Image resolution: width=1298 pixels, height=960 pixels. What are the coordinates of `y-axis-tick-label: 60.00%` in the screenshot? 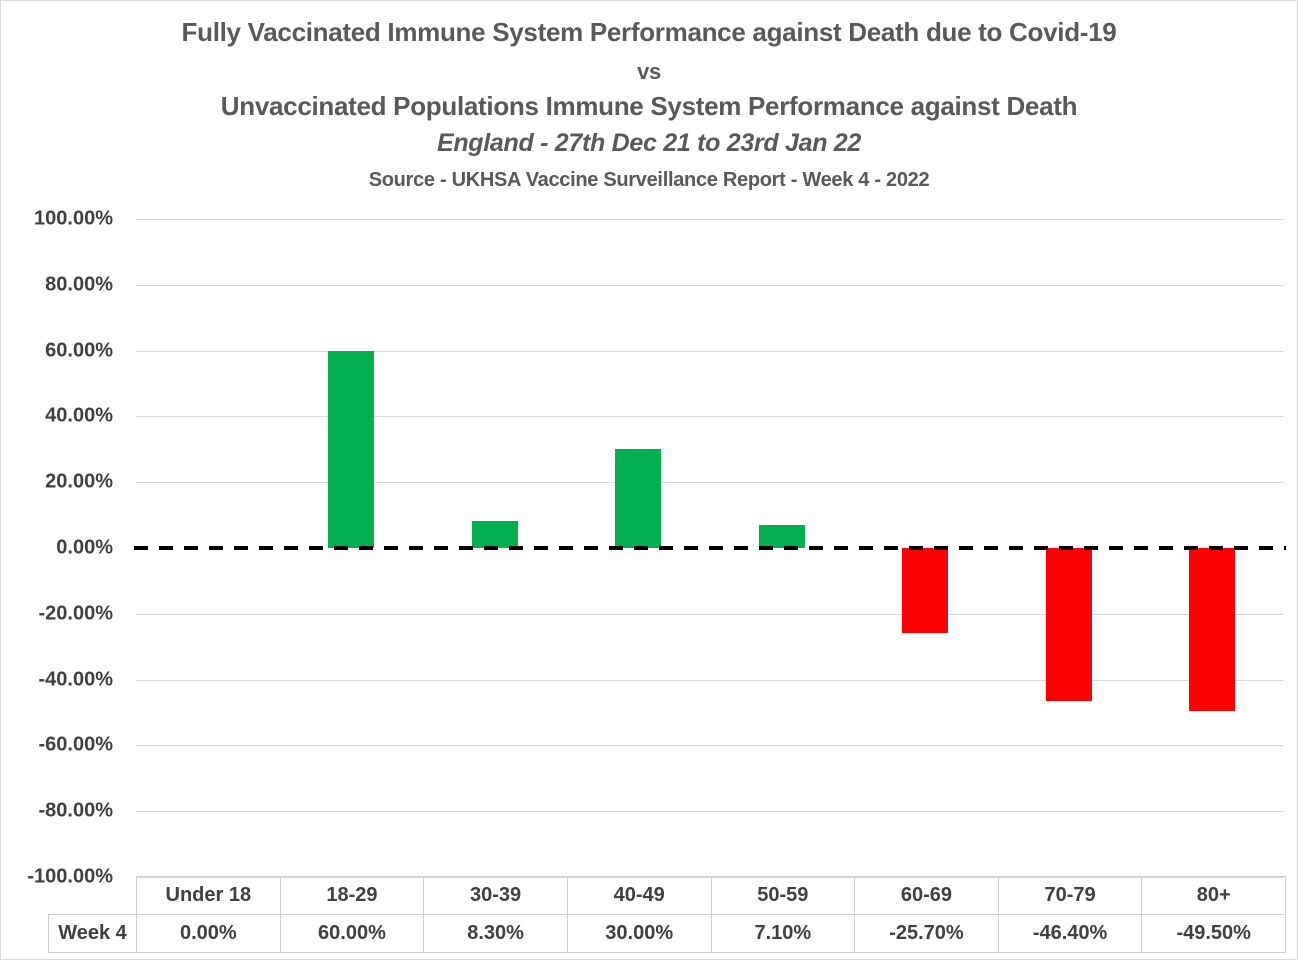 It's located at (79, 350).